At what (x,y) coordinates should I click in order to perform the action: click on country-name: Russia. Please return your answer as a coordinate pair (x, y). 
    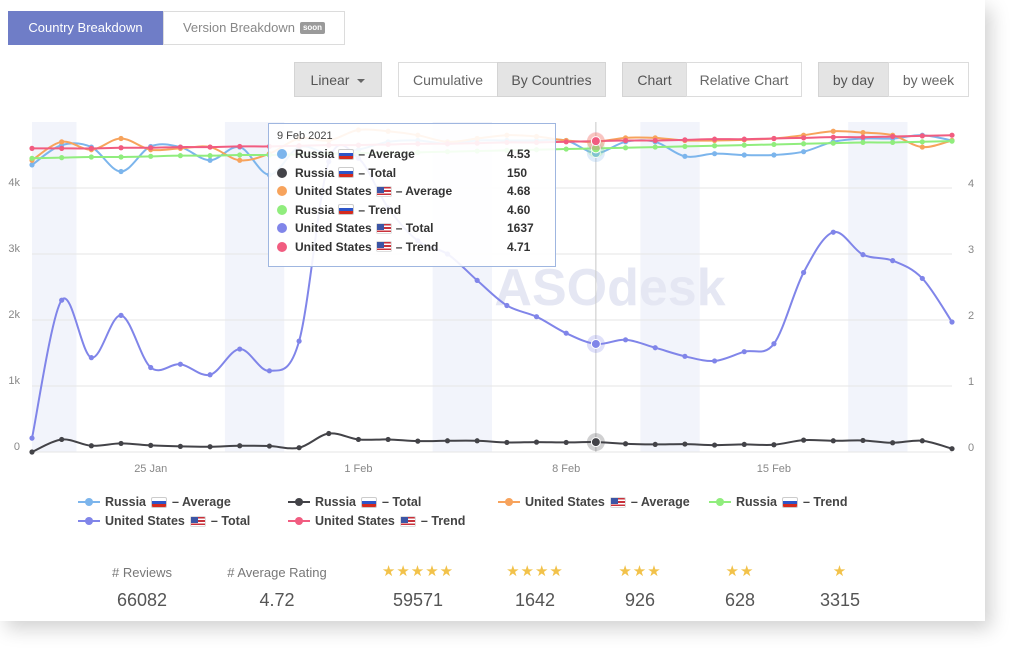
    Looking at the image, I should click on (315, 209).